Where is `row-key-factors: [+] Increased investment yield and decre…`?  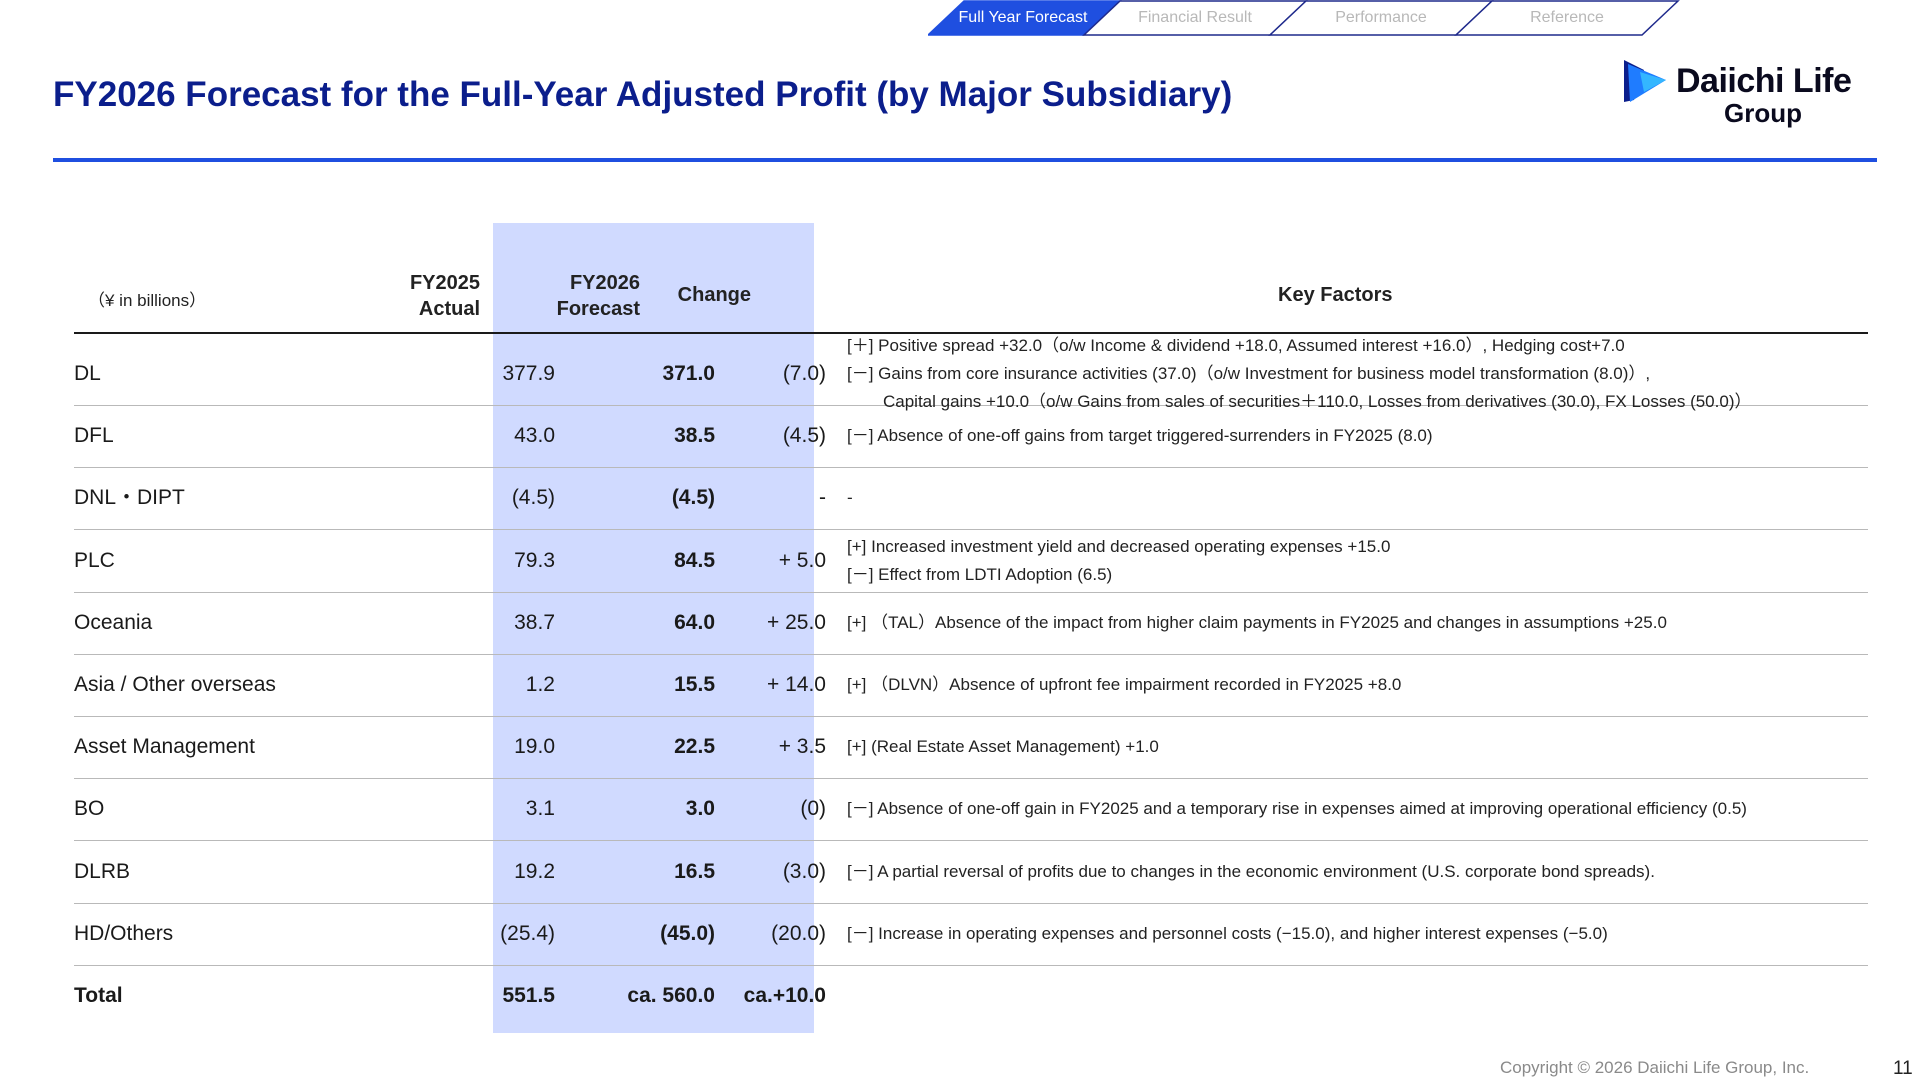 row-key-factors: [+] Increased investment yield and decre… is located at coordinates (1118, 561).